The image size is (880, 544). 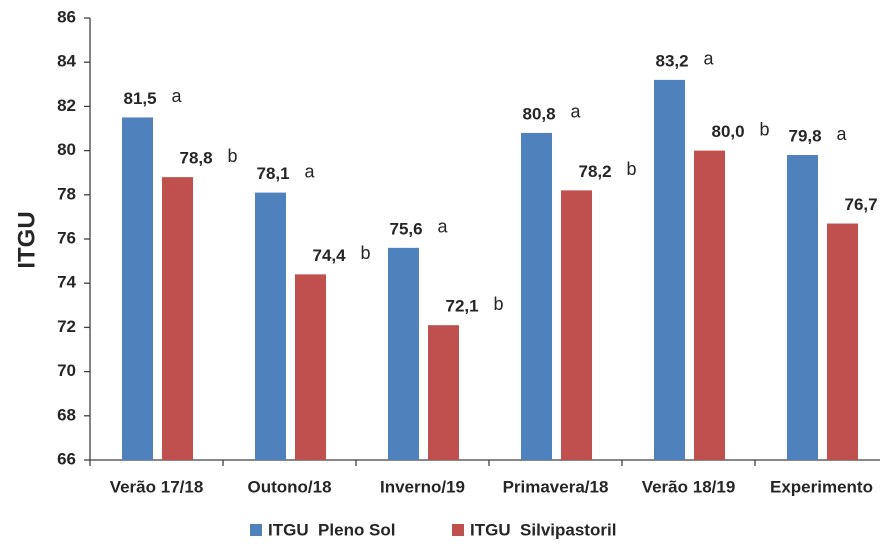 I want to click on data-label: 80,8, so click(x=539, y=113).